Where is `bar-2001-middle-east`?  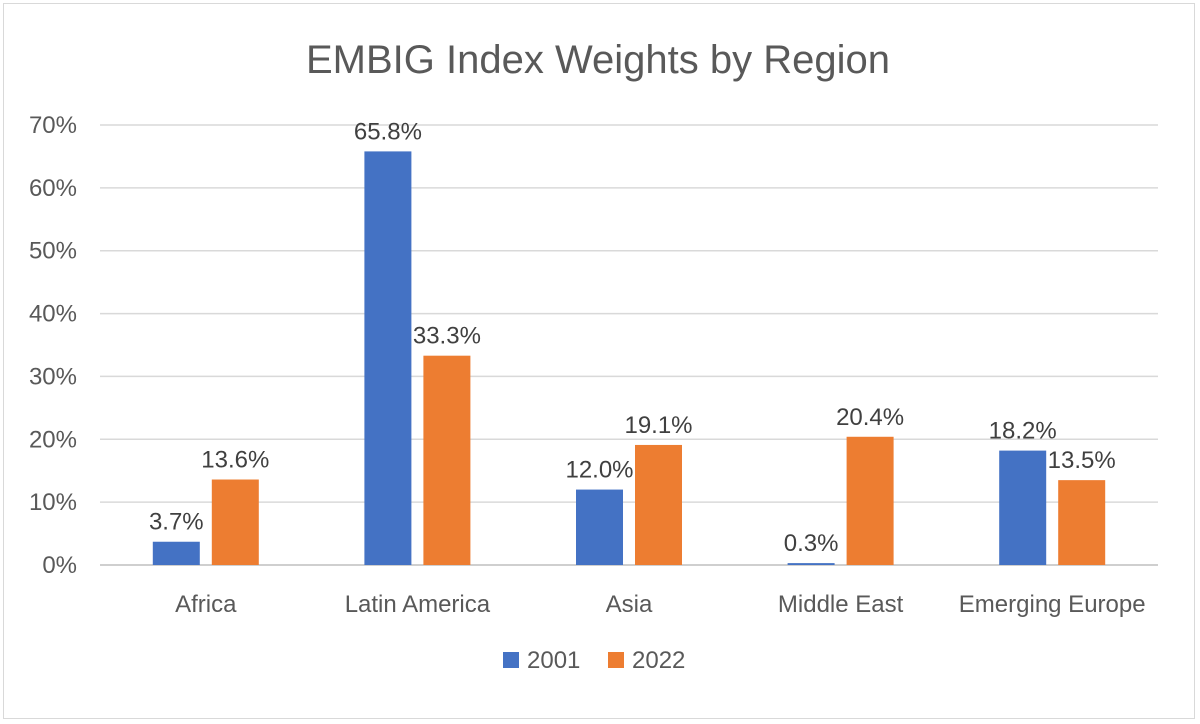
bar-2001-middle-east is located at coordinates (811, 564).